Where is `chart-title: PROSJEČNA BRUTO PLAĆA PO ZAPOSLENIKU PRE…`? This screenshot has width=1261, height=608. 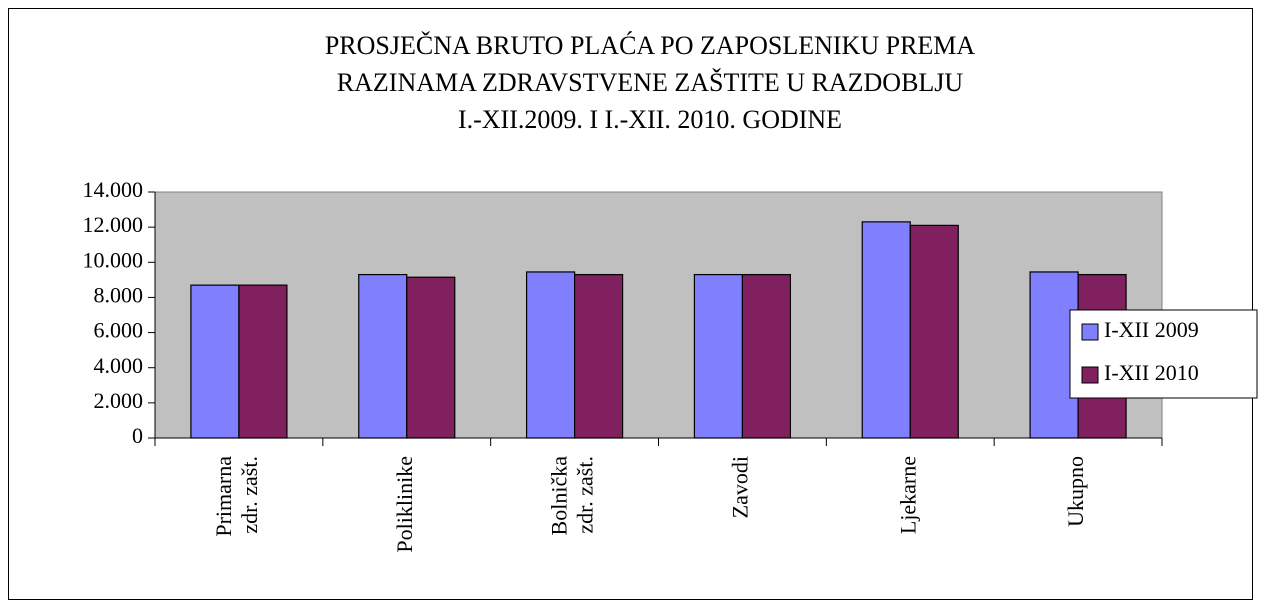 chart-title: PROSJEČNA BRUTO PLAĆA PO ZAPOSLENIKU PRE… is located at coordinates (650, 45).